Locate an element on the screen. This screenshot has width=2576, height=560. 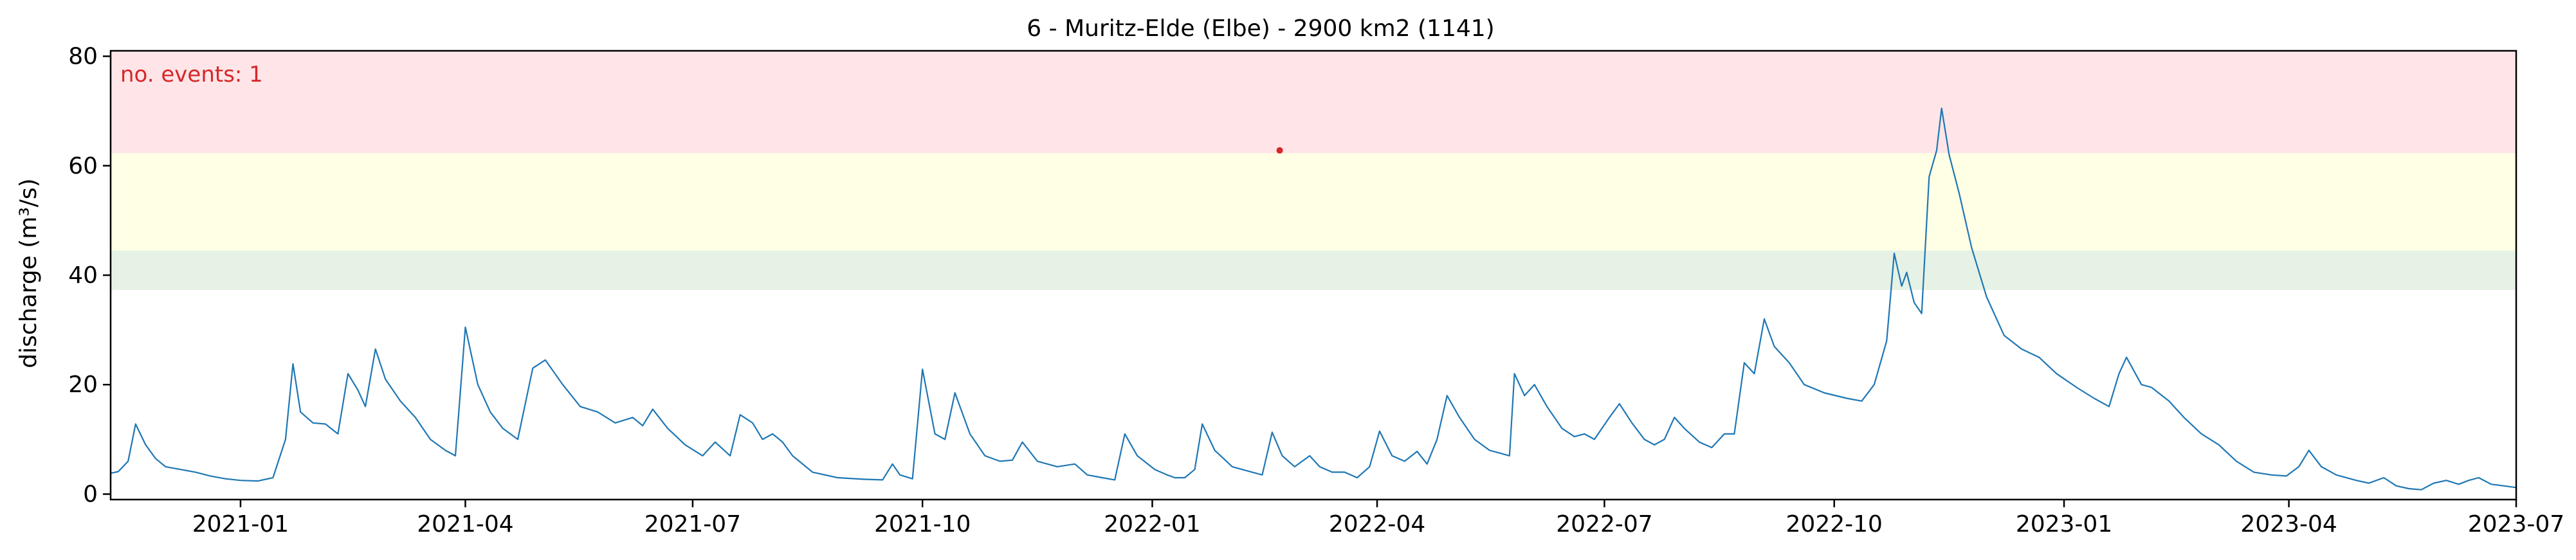
x-tick-label-3: 2021-10 is located at coordinates (923, 524).